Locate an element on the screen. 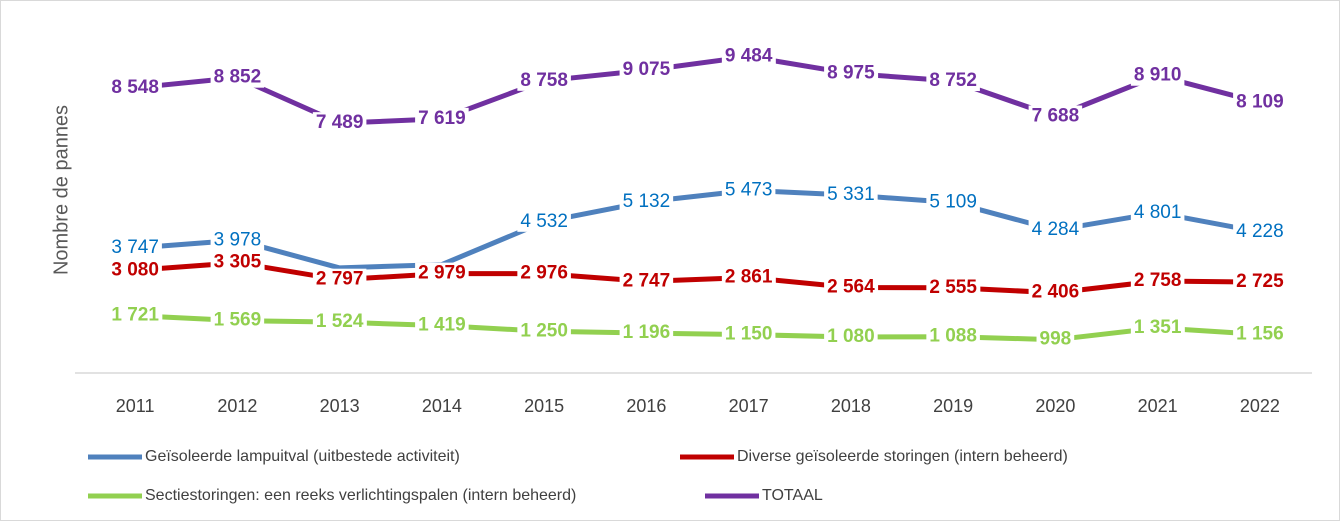 This screenshot has height=522, width=1341. x-tick-label: 2011 is located at coordinates (135, 406).